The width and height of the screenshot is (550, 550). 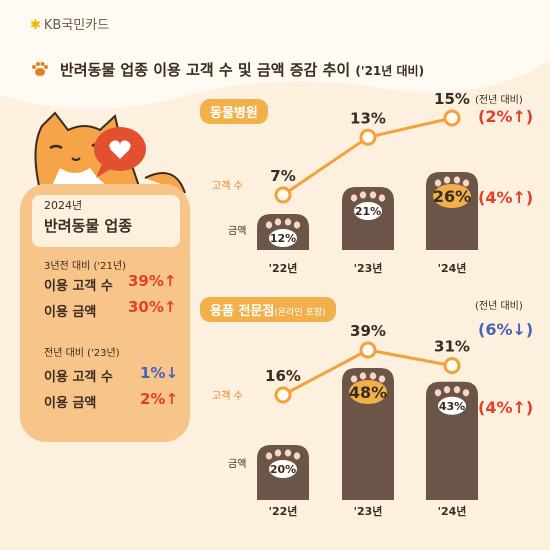 I want to click on customer-value-label: 15%, so click(x=452, y=99).